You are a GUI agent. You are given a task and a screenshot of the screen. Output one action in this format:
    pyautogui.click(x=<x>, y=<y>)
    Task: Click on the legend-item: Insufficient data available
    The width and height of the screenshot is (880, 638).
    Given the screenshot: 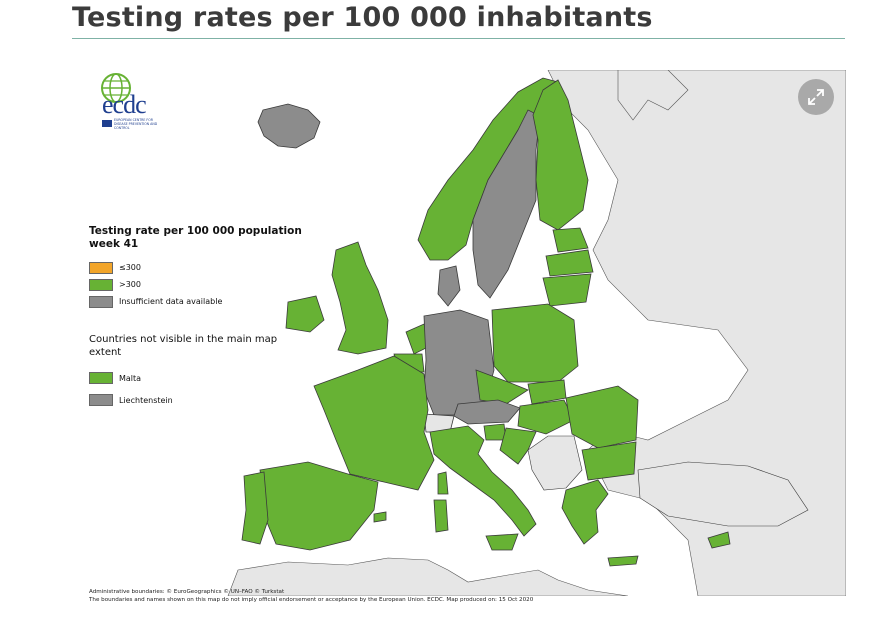 What is the action you would take?
    pyautogui.click(x=199, y=301)
    